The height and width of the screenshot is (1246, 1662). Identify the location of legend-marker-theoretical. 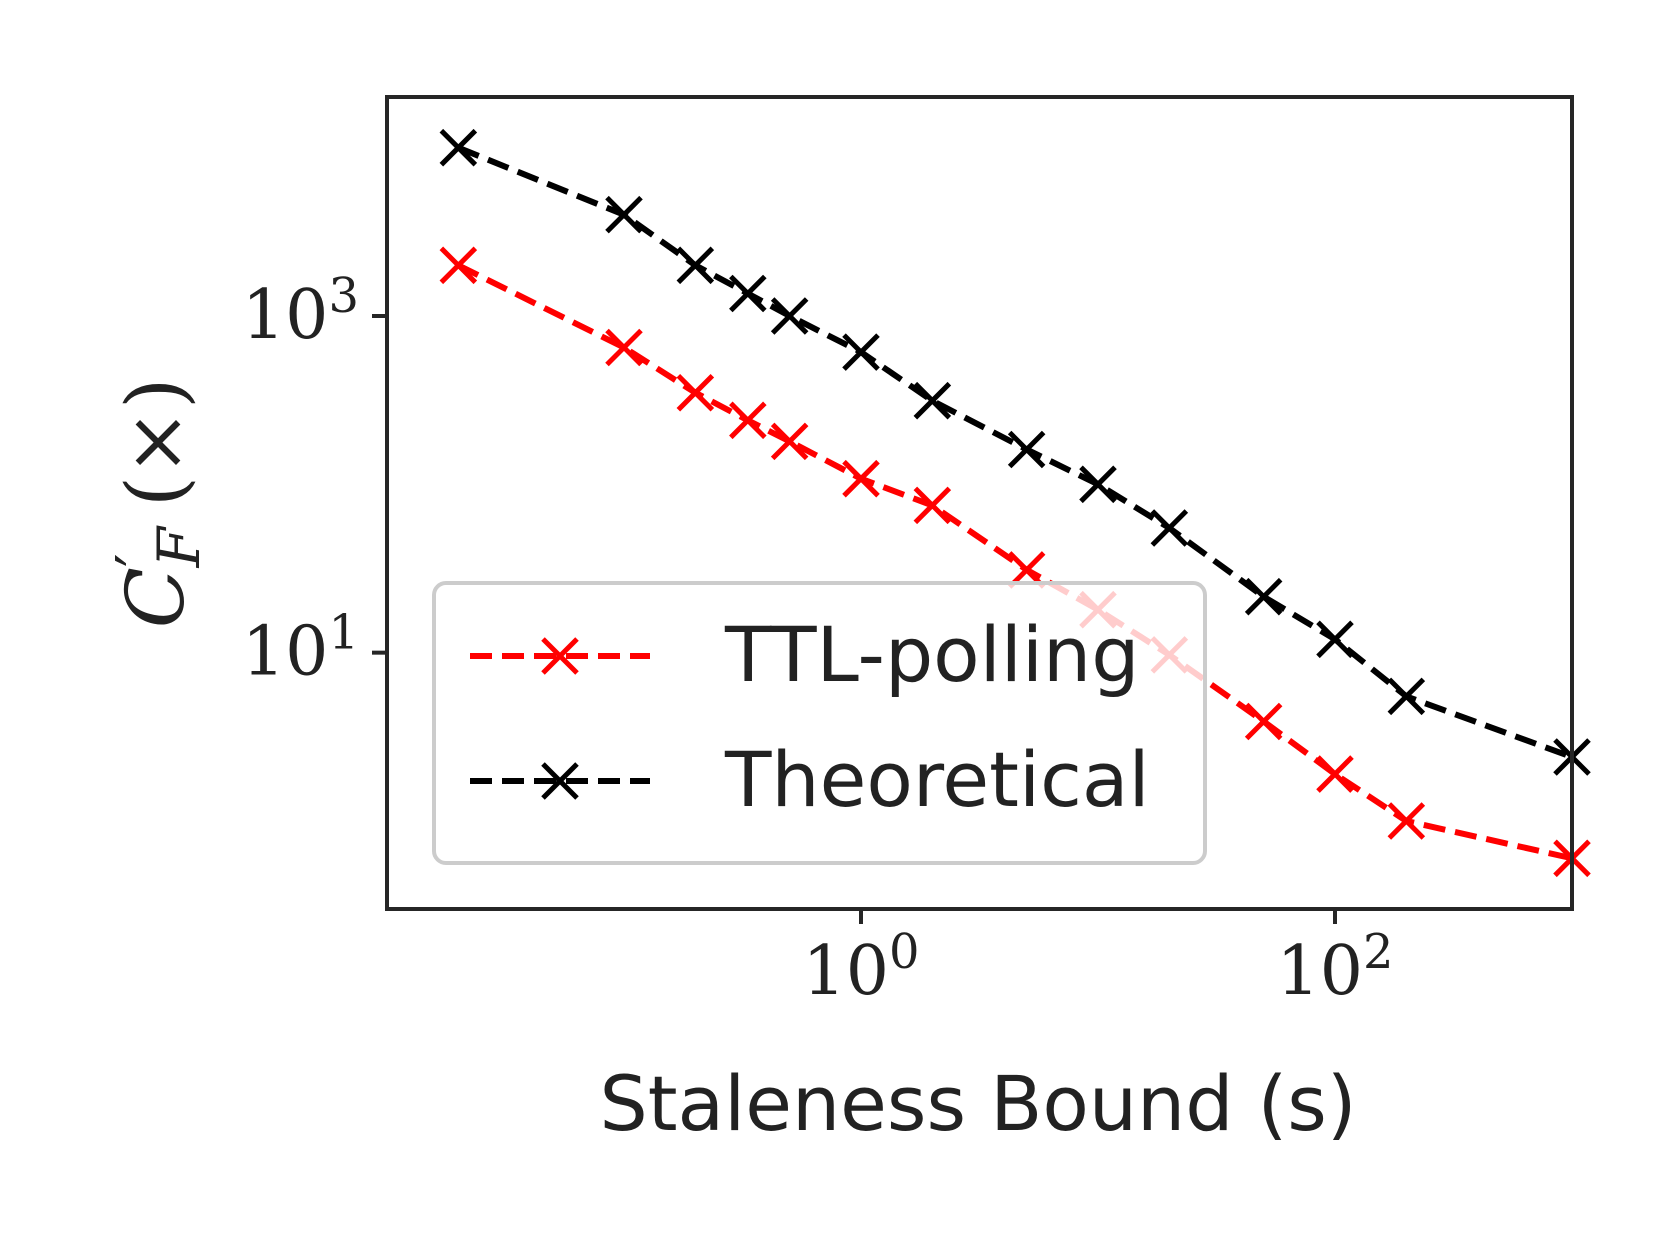
(560, 781).